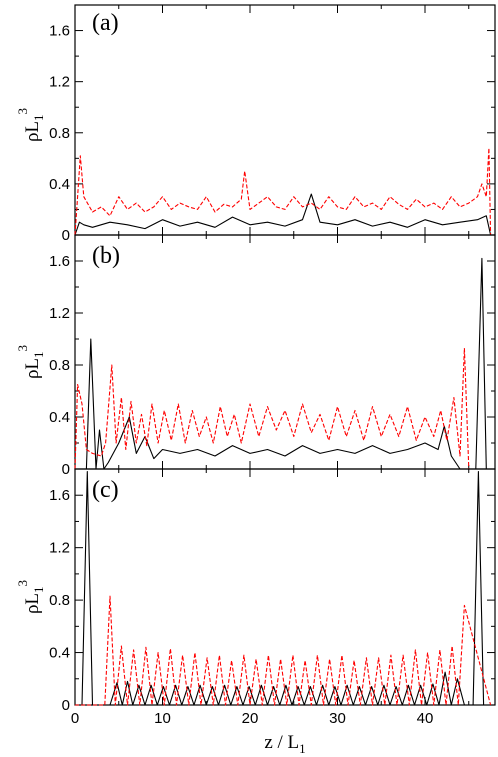 This screenshot has width=498, height=757. I want to click on panel-a-ylabel: ρL13, so click(30, 125).